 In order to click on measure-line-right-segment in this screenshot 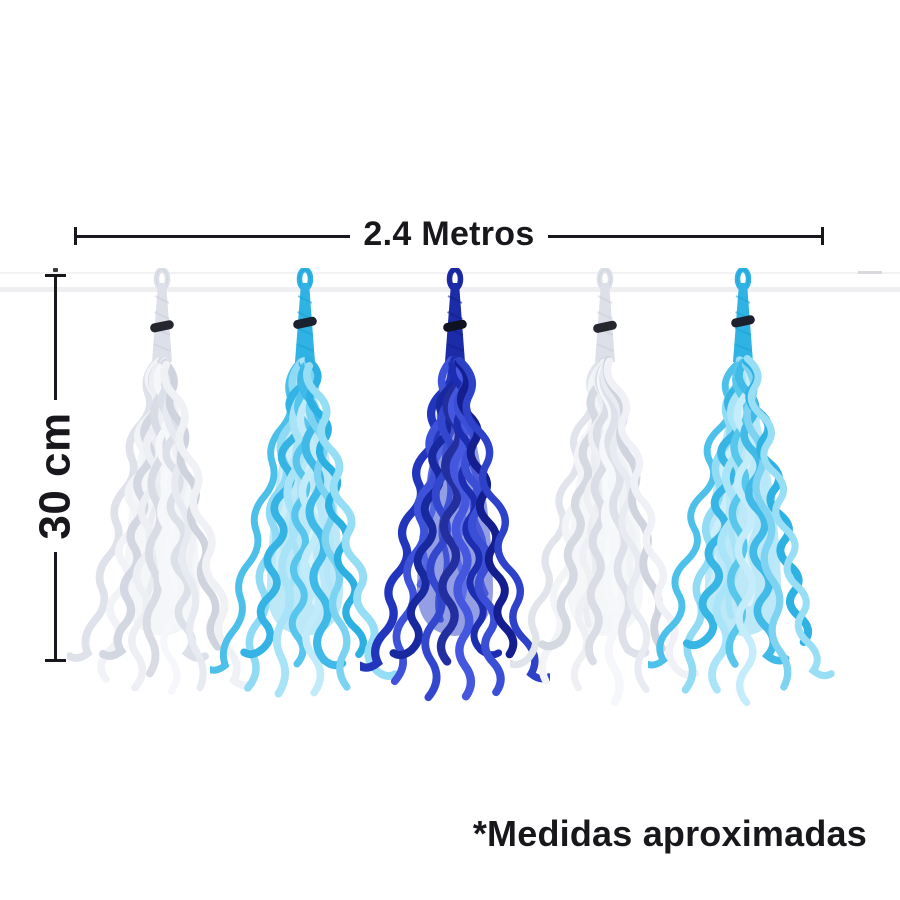, I will do `click(684, 236)`.